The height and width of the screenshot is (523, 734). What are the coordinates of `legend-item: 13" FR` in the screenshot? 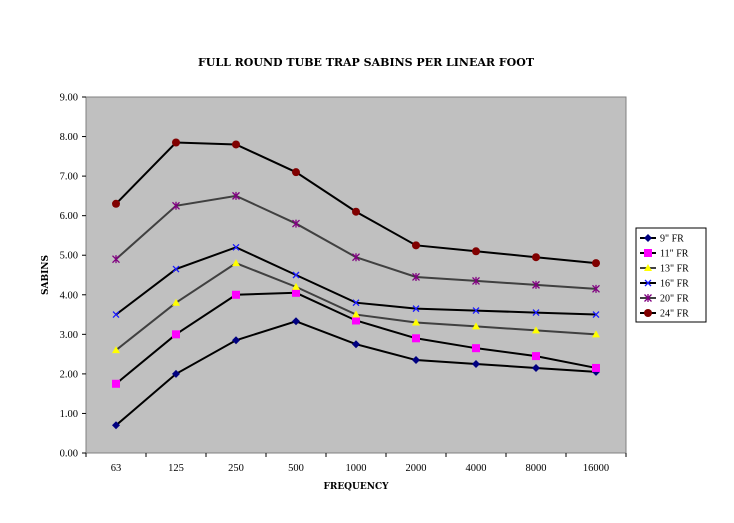 It's located at (664, 269).